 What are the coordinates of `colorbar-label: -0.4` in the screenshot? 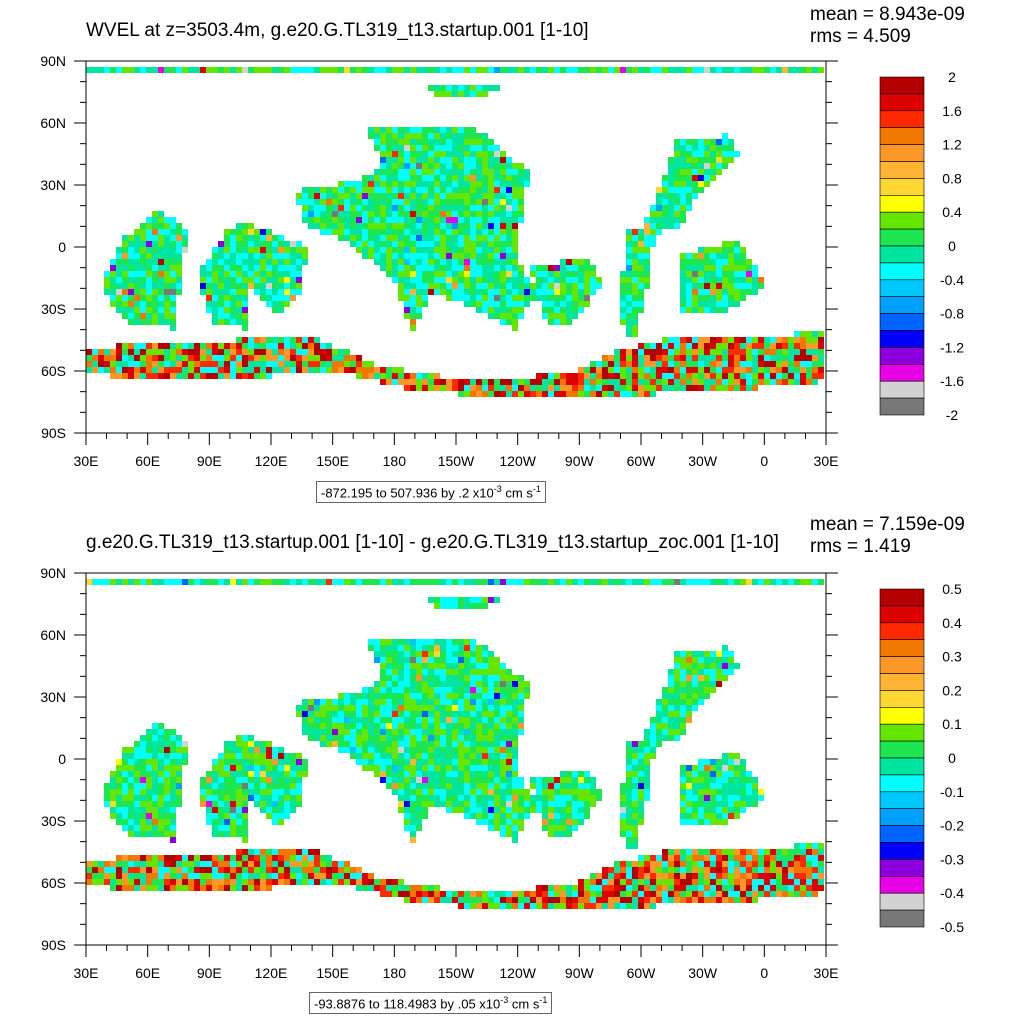 It's located at (952, 280).